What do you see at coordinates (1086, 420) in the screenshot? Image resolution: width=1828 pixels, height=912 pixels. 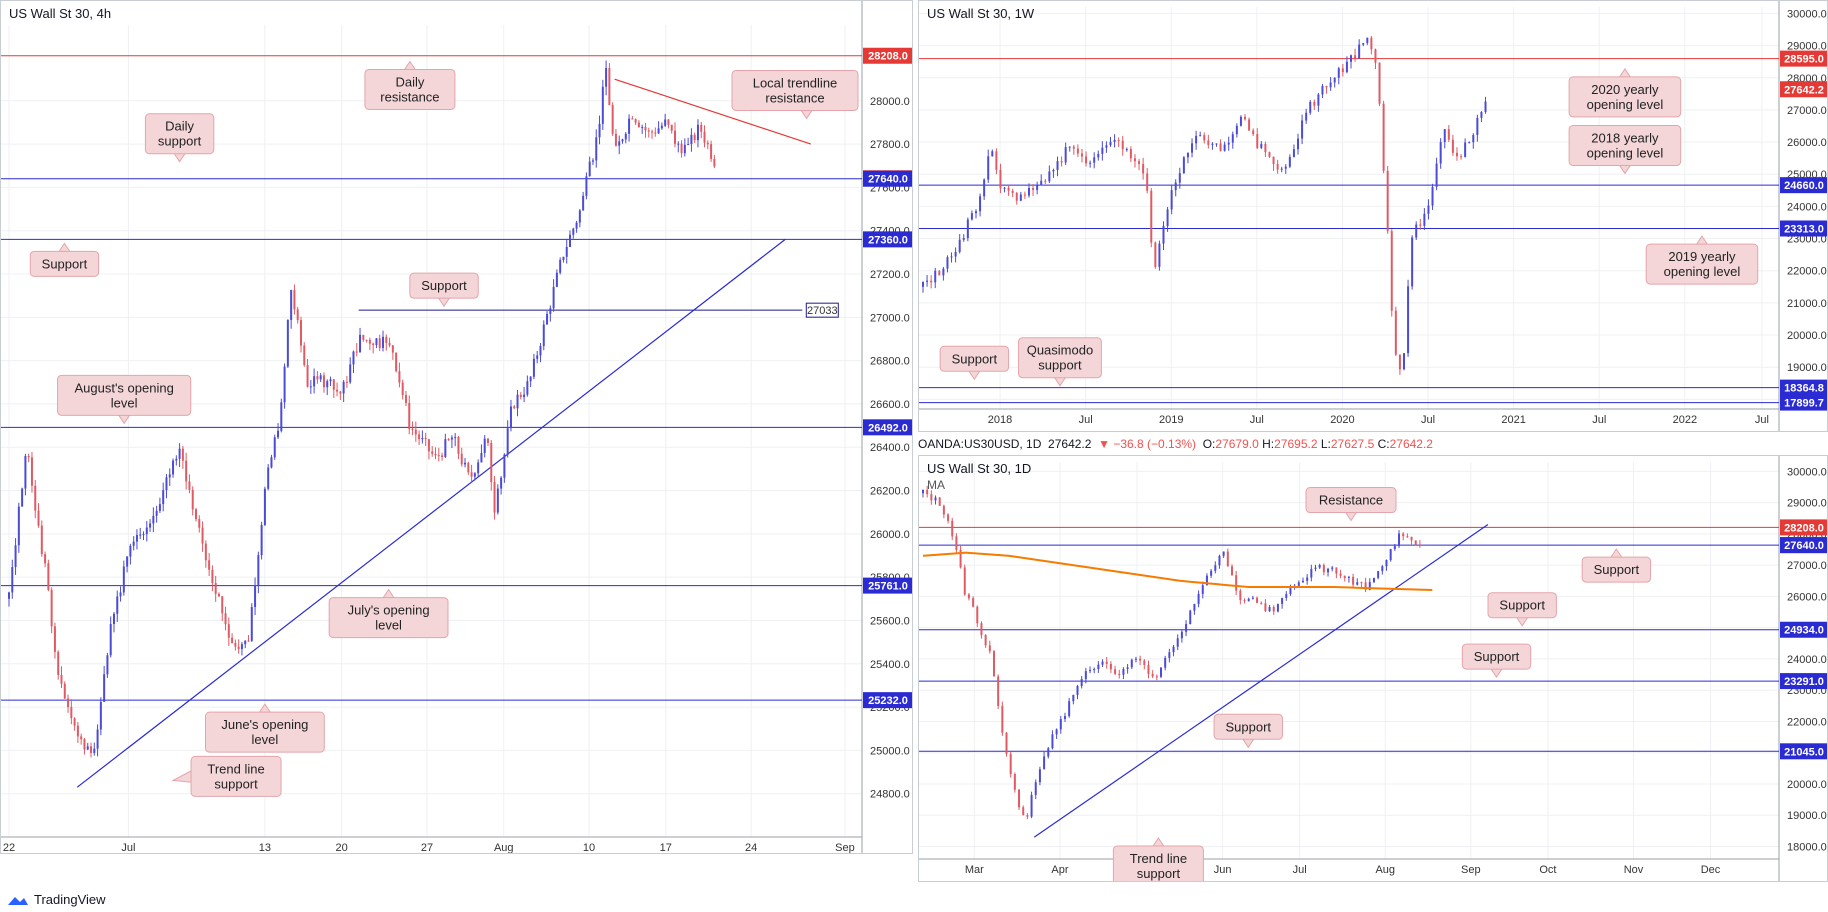 I see `x-tick-label: Jul` at bounding box center [1086, 420].